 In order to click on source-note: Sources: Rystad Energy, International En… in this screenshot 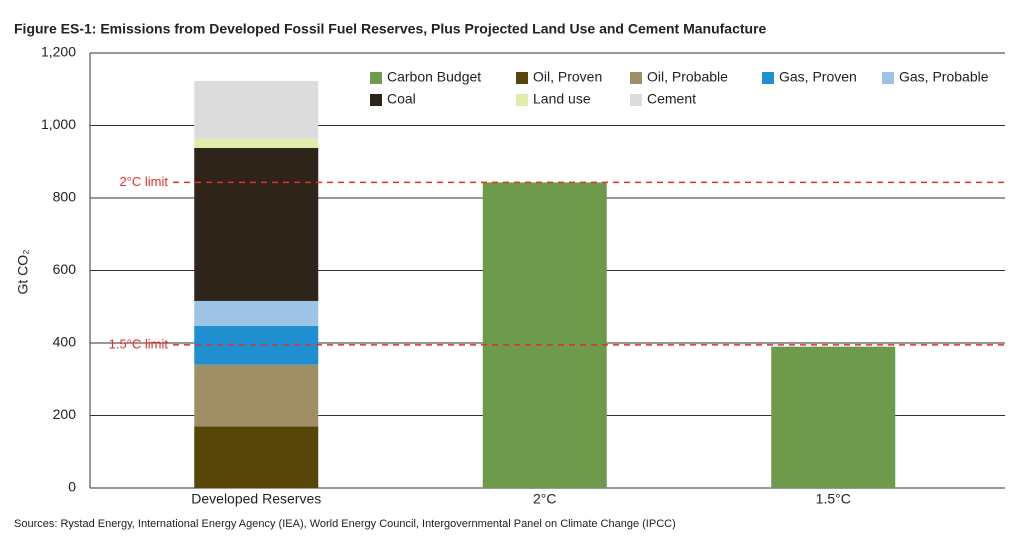, I will do `click(345, 524)`.